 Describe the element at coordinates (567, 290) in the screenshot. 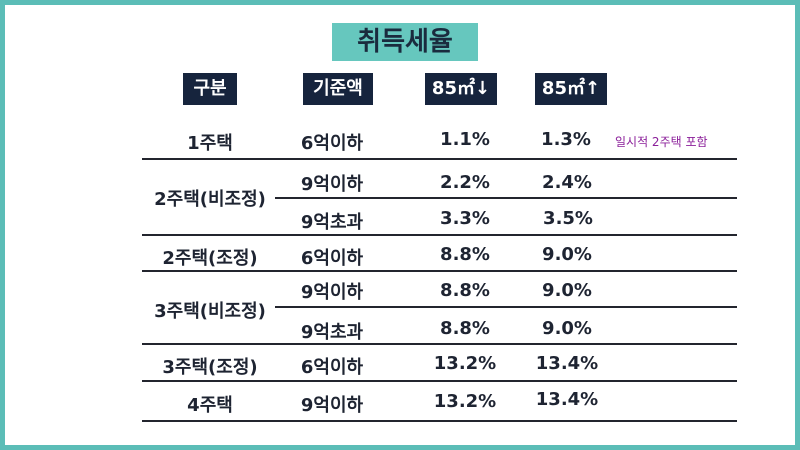

I see `row-5-over85: 9.0%` at that location.